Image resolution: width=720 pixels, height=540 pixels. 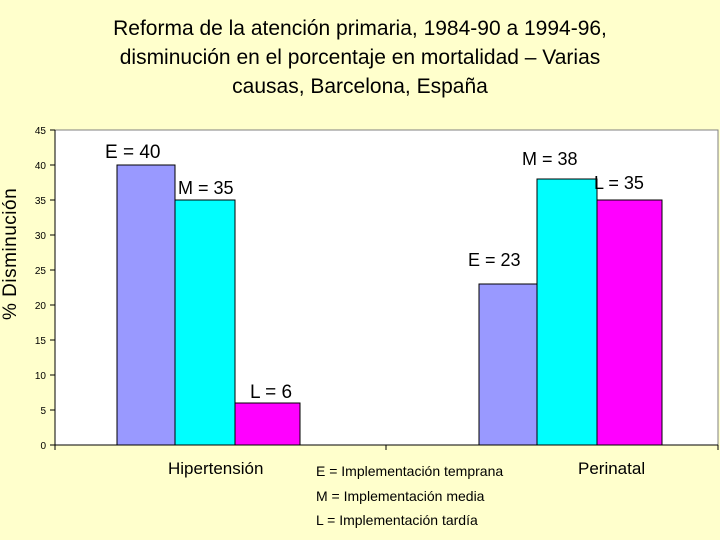 I want to click on data-label-E-perinatal: E = 23, so click(x=494, y=260).